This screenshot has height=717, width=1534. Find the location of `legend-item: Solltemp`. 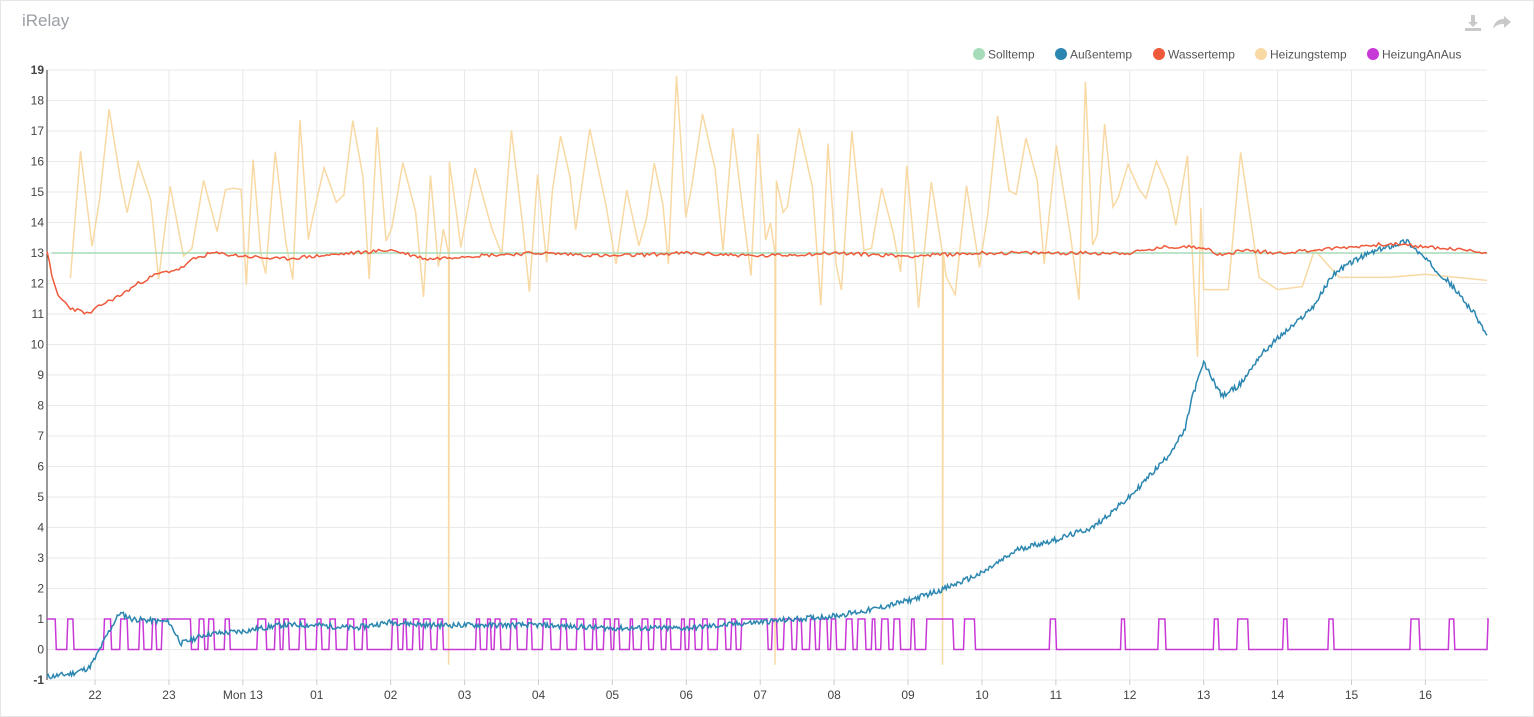

legend-item: Solltemp is located at coordinates (1004, 55).